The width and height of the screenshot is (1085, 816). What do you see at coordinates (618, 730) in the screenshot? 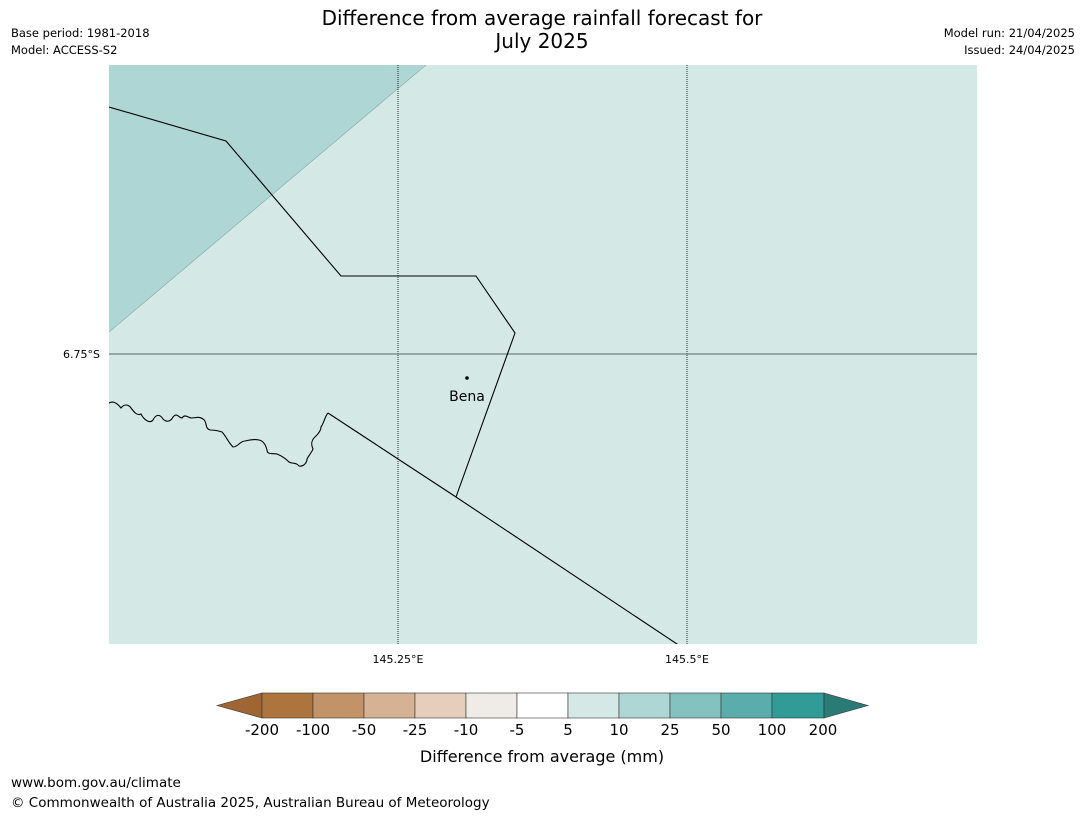
I see `colorbar-tick-label: 10` at bounding box center [618, 730].